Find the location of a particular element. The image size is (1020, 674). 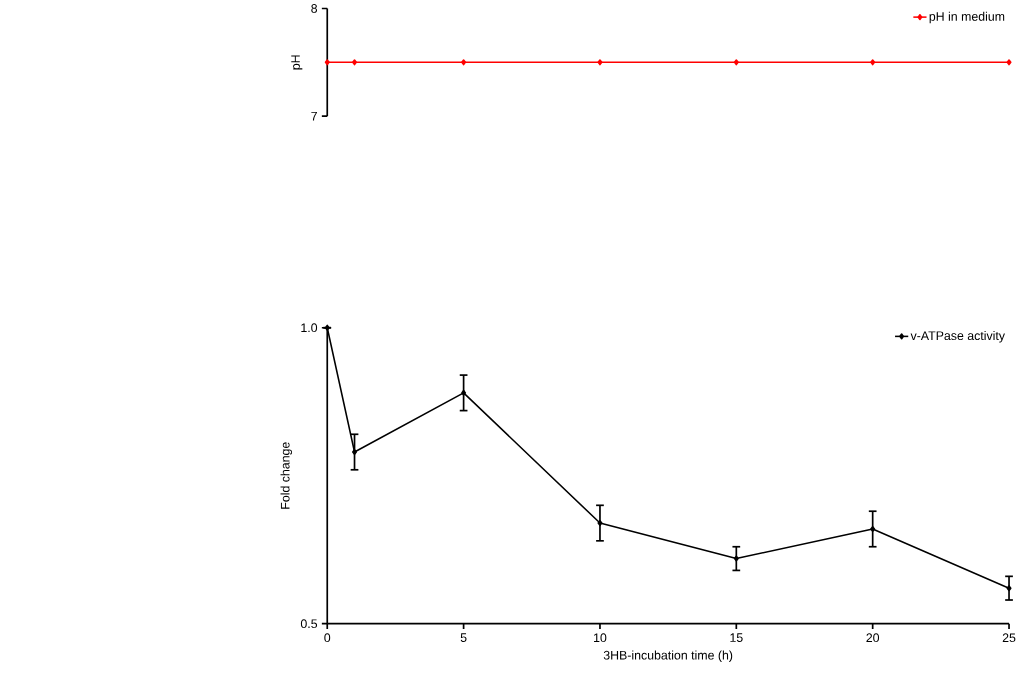

legend-label: pH in medium is located at coordinates (967, 17).